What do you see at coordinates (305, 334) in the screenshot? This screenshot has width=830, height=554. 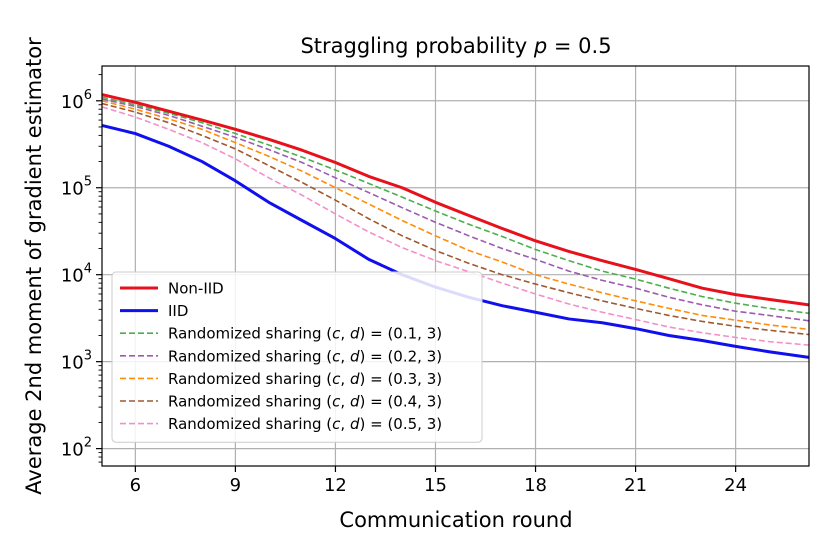 I see `legend-label-3: Randomized sharing (c, d) = (0.1, 3)` at bounding box center [305, 334].